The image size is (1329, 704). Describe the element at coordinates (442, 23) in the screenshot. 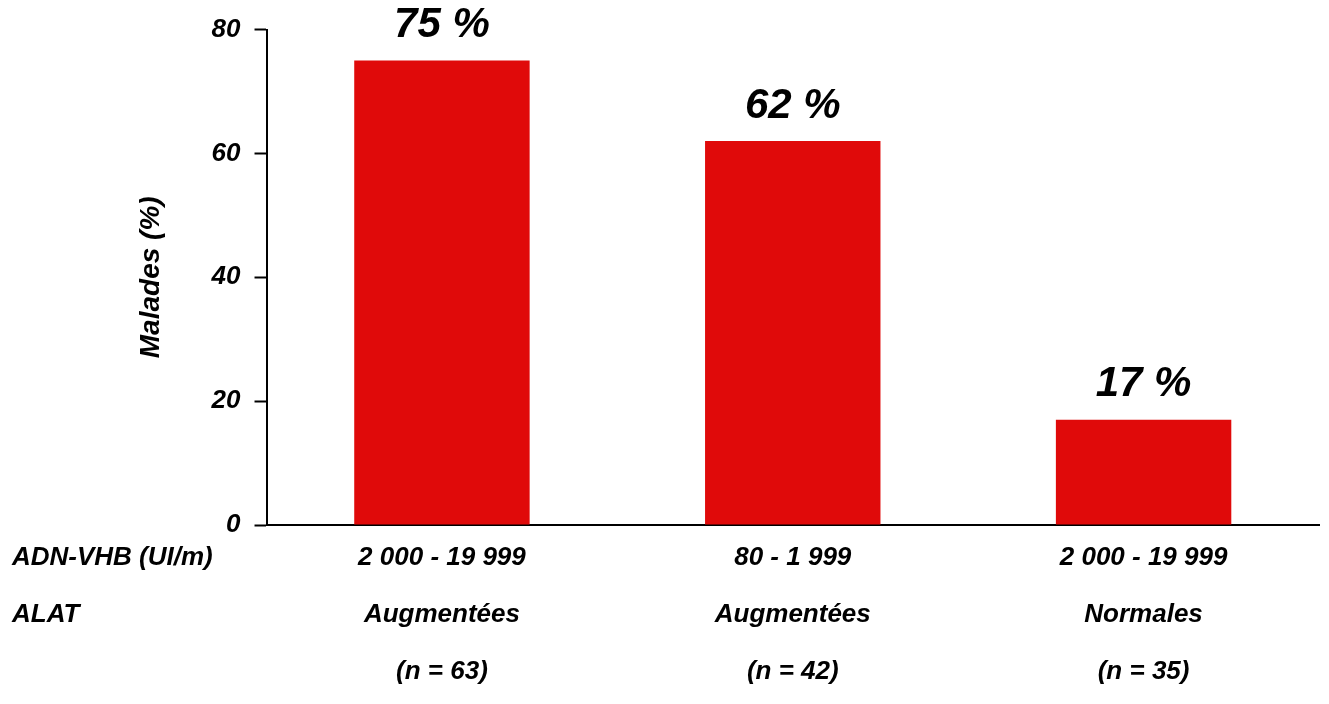

I see `data-label: 75 %` at that location.